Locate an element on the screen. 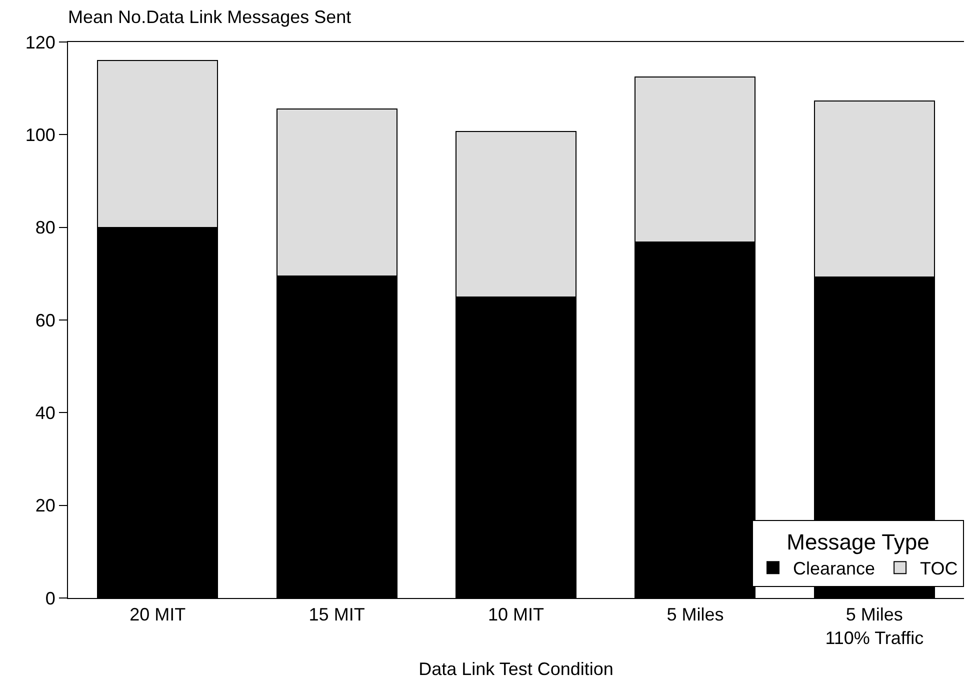 This screenshot has width=972, height=688. y-tick-label: 40 is located at coordinates (45, 412).